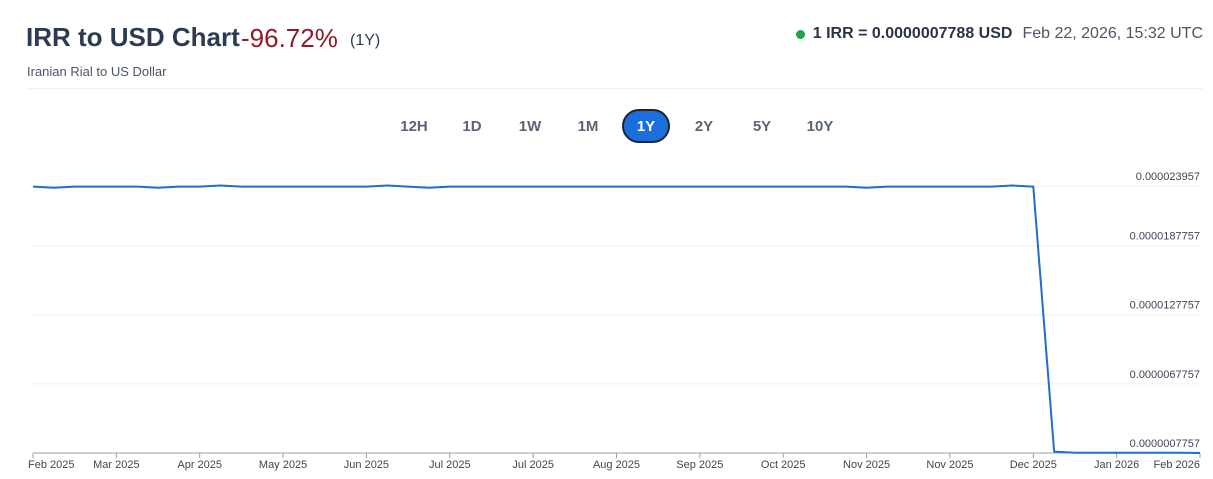 The width and height of the screenshot is (1213, 479). Describe the element at coordinates (699, 465) in the screenshot. I see `x-tick-label: Sep 2025` at that location.